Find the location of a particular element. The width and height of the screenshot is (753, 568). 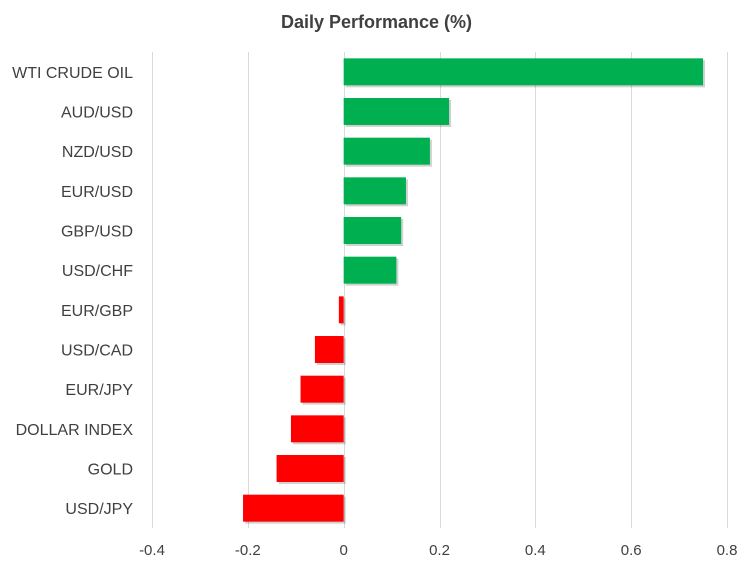

category-label: WTI CRUDE OIL is located at coordinates (72, 73).